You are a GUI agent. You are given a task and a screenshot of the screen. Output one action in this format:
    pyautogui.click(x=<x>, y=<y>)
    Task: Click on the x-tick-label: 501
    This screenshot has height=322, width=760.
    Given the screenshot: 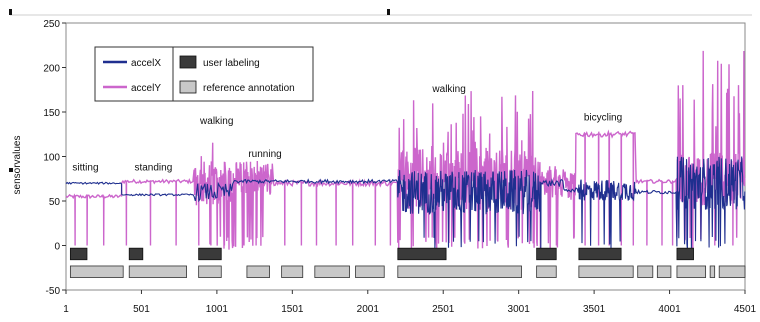 What is the action you would take?
    pyautogui.click(x=141, y=309)
    